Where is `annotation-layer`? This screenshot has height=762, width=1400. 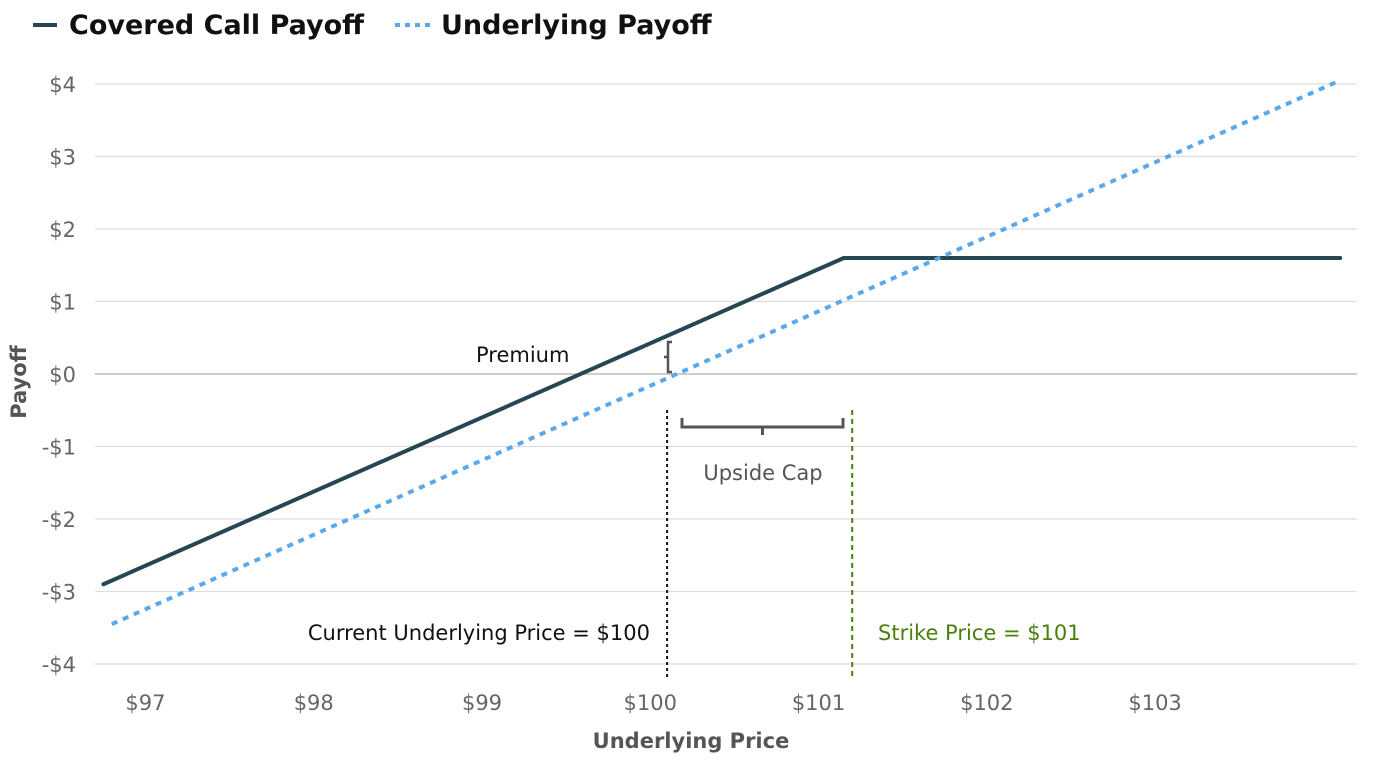
annotation-layer is located at coordinates (754, 387).